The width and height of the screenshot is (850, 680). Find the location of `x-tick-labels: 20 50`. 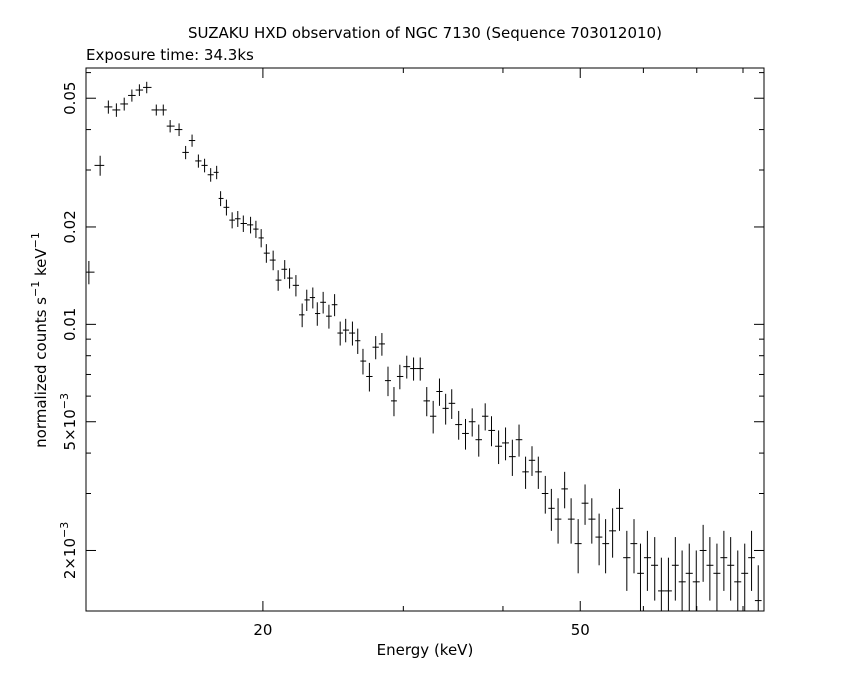

x-tick-labels: 20 50 is located at coordinates (421, 630).